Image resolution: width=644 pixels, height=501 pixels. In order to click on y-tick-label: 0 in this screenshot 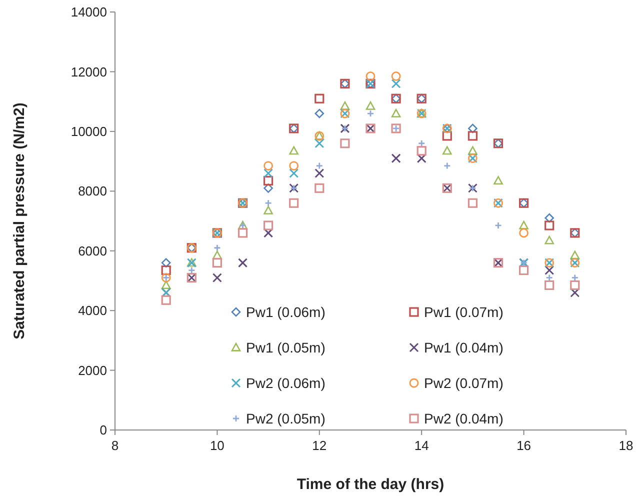, I will do `click(103, 430)`.